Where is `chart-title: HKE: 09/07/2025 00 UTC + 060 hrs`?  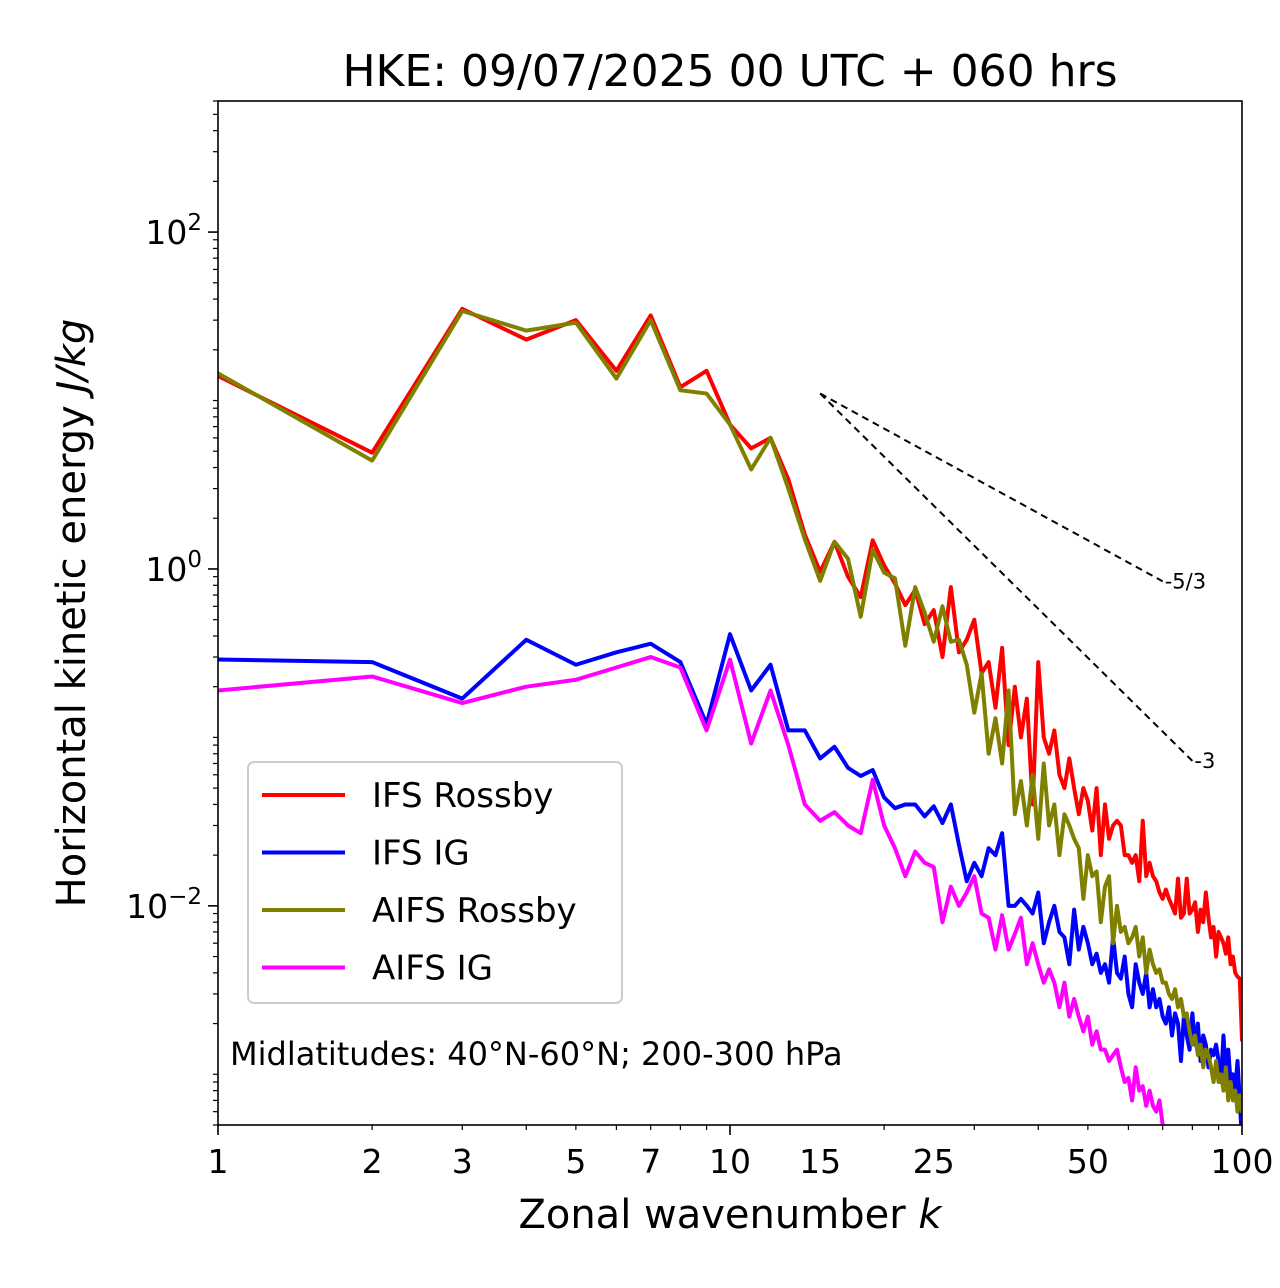
chart-title: HKE: 09/07/2025 00 UTC + 060 hrs is located at coordinates (729, 71).